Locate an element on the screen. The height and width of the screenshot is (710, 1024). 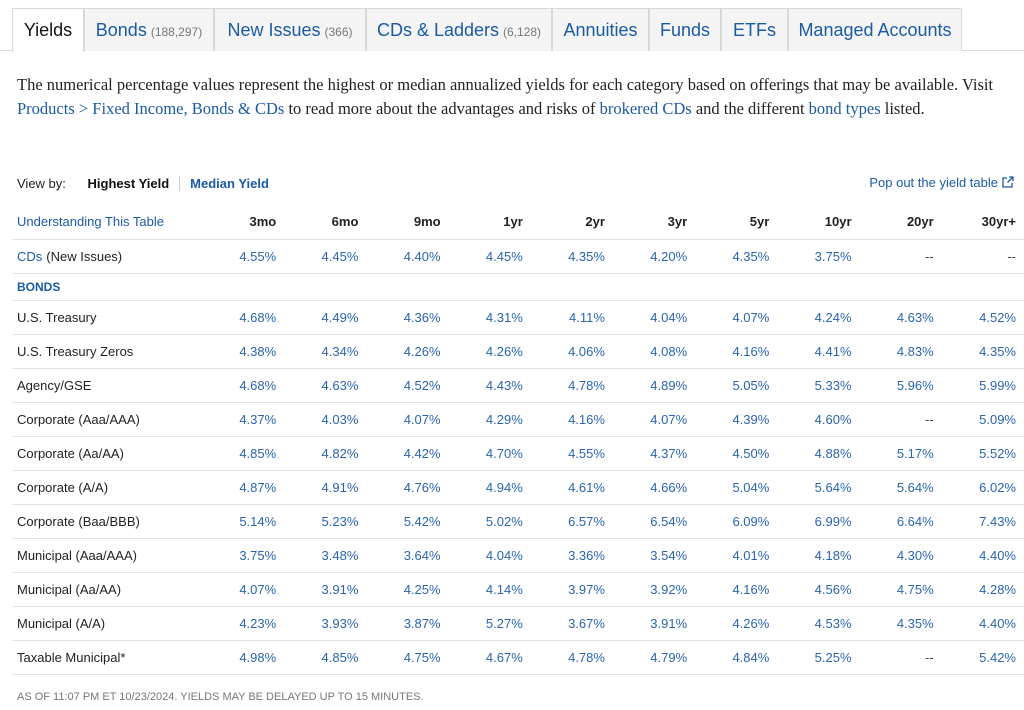
yield-value: 5.25% is located at coordinates (818, 657).